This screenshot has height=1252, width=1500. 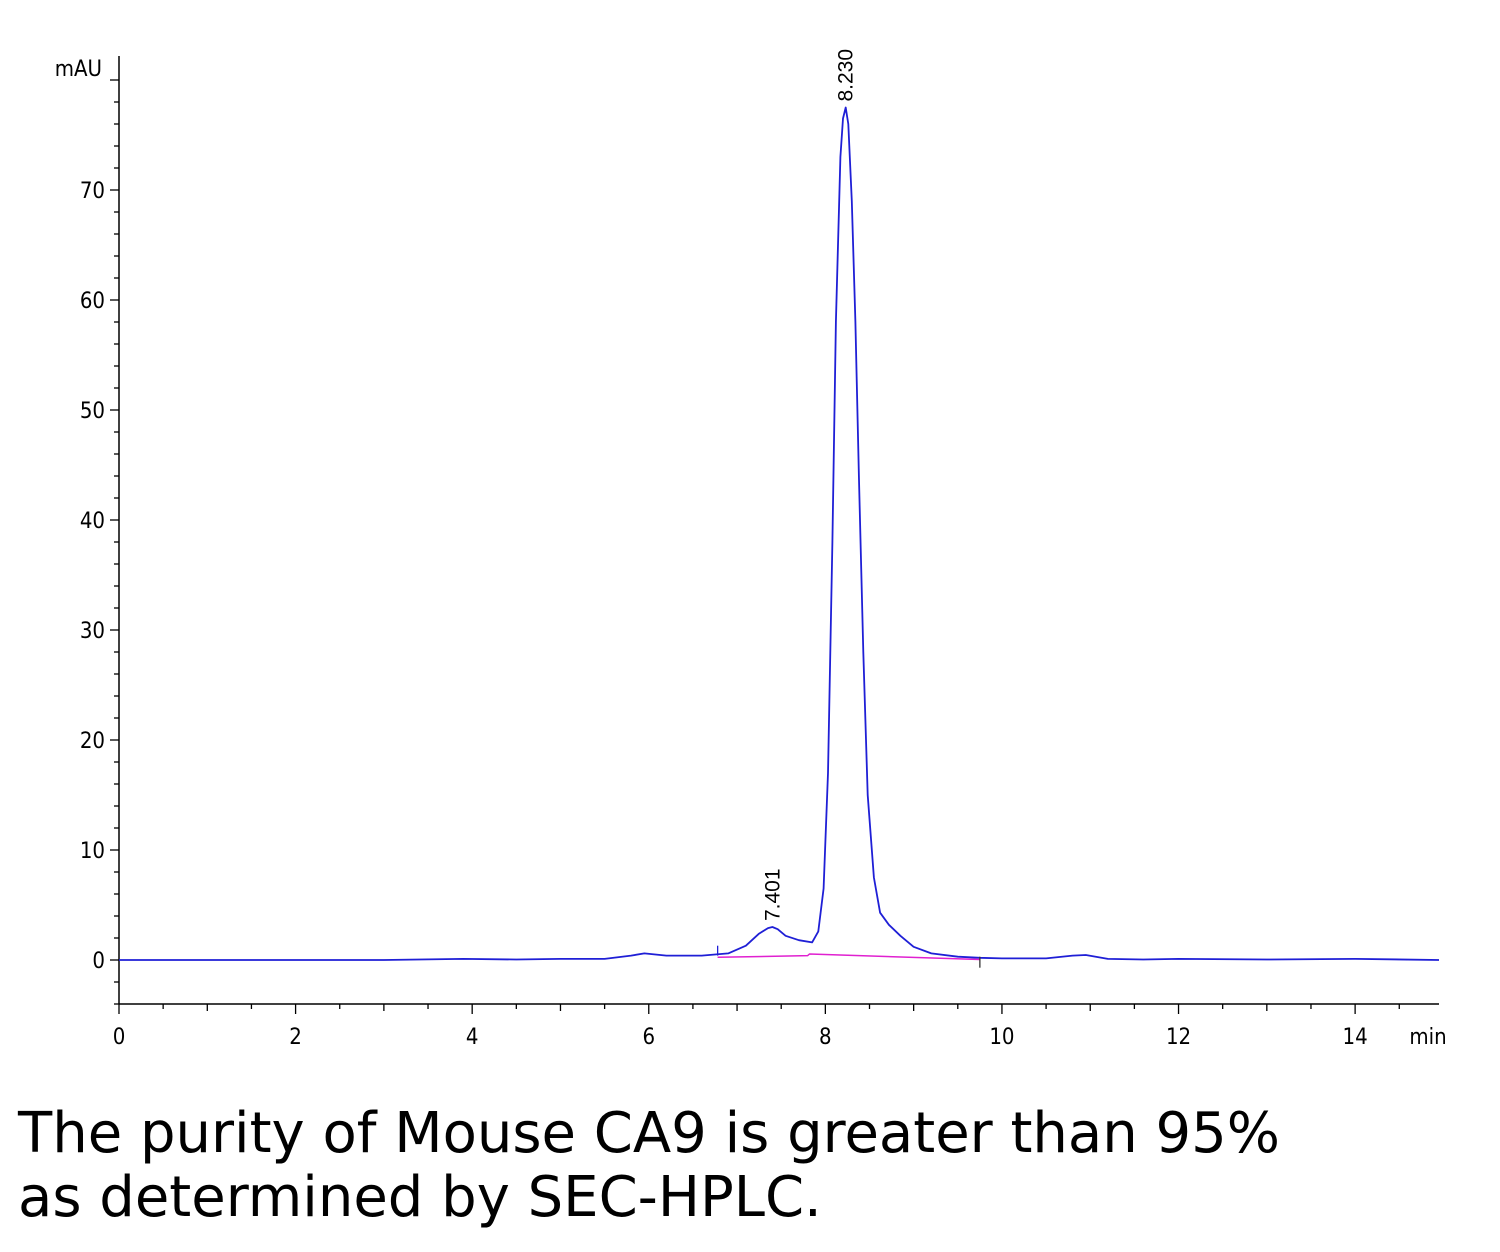 What do you see at coordinates (92, 301) in the screenshot?
I see `y-tick-label: 60` at bounding box center [92, 301].